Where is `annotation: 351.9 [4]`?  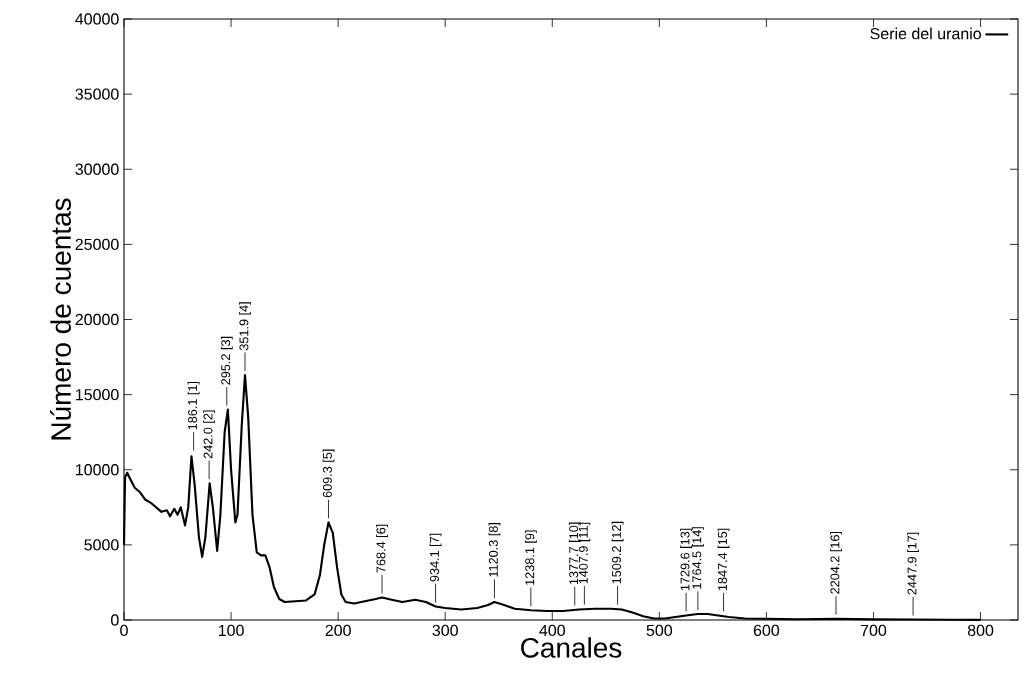 annotation: 351.9 [4] is located at coordinates (245, 326).